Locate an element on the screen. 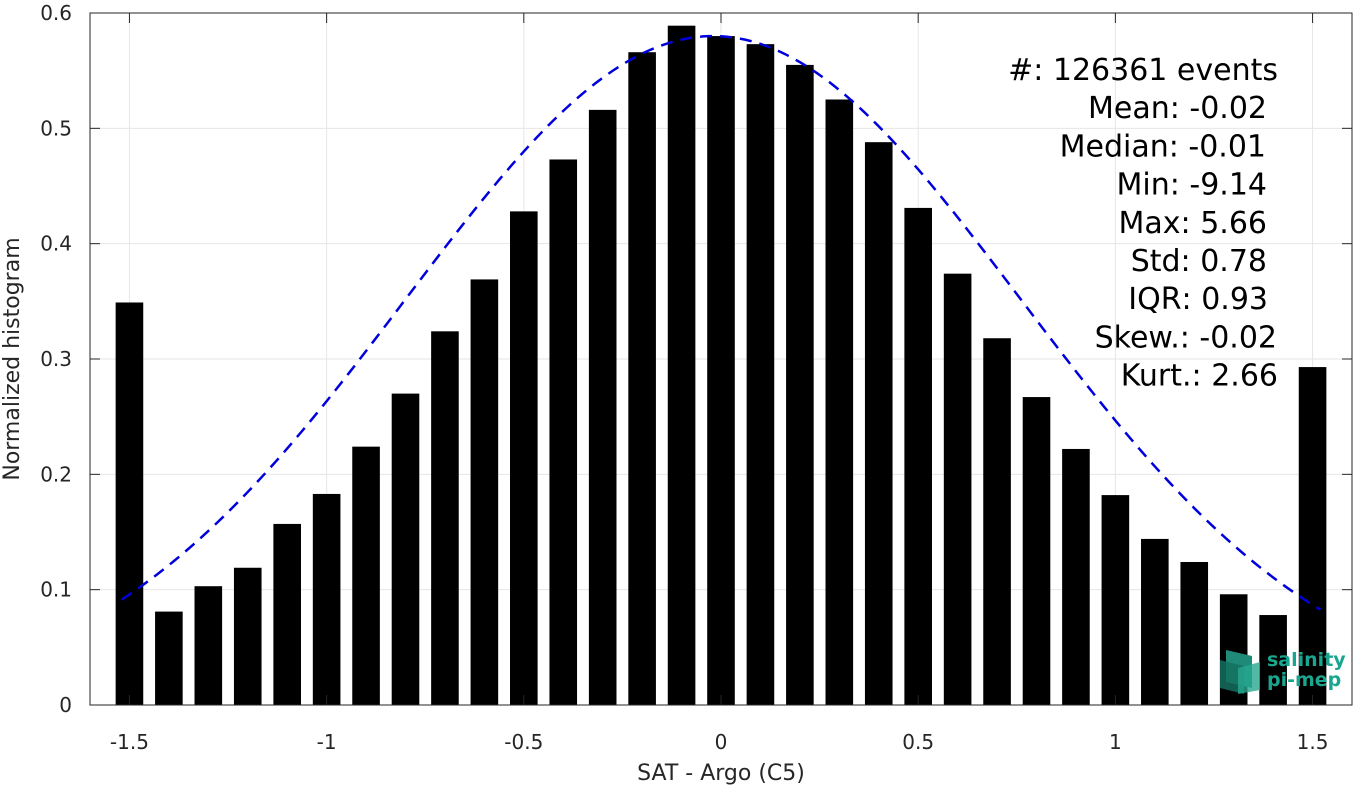 The width and height of the screenshot is (1367, 787). stat-line: IQR : 0.93 is located at coordinates (1198, 299).